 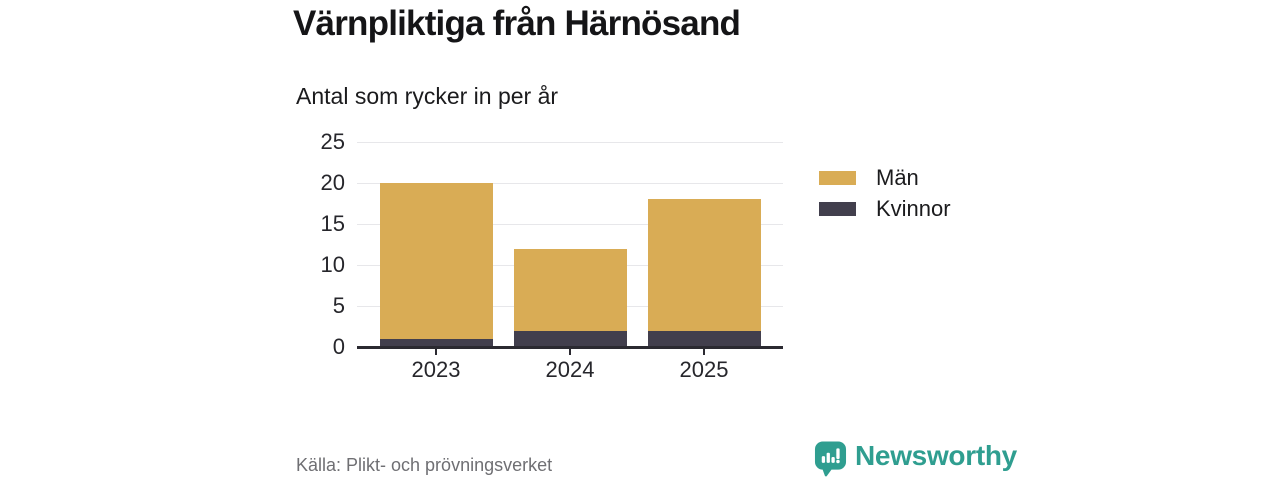 I want to click on bar-man-2024, so click(x=570, y=289).